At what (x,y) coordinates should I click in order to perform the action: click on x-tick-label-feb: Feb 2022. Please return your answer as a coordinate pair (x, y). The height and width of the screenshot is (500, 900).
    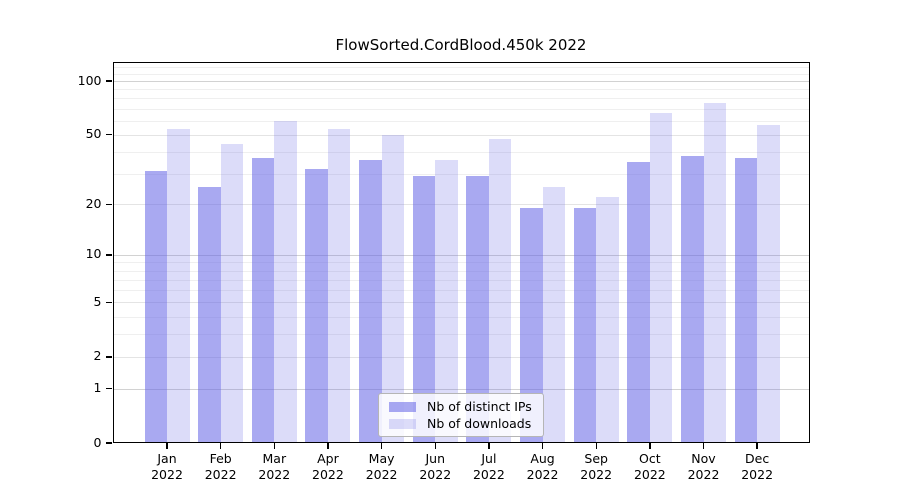
    Looking at the image, I should click on (220, 466).